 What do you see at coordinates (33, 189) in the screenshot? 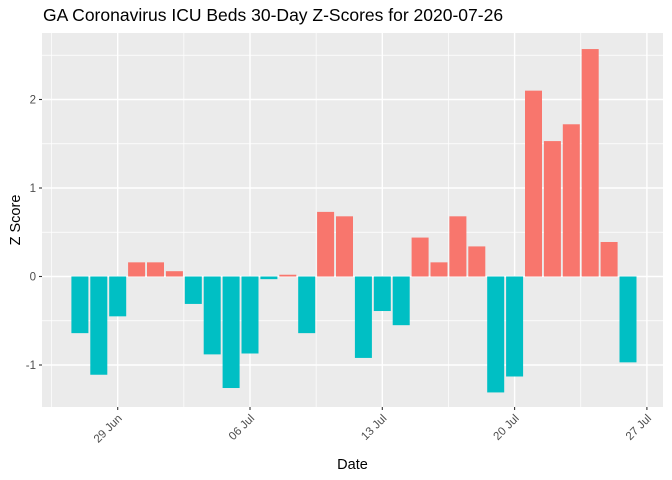
I see `y-tick-label: 1` at bounding box center [33, 189].